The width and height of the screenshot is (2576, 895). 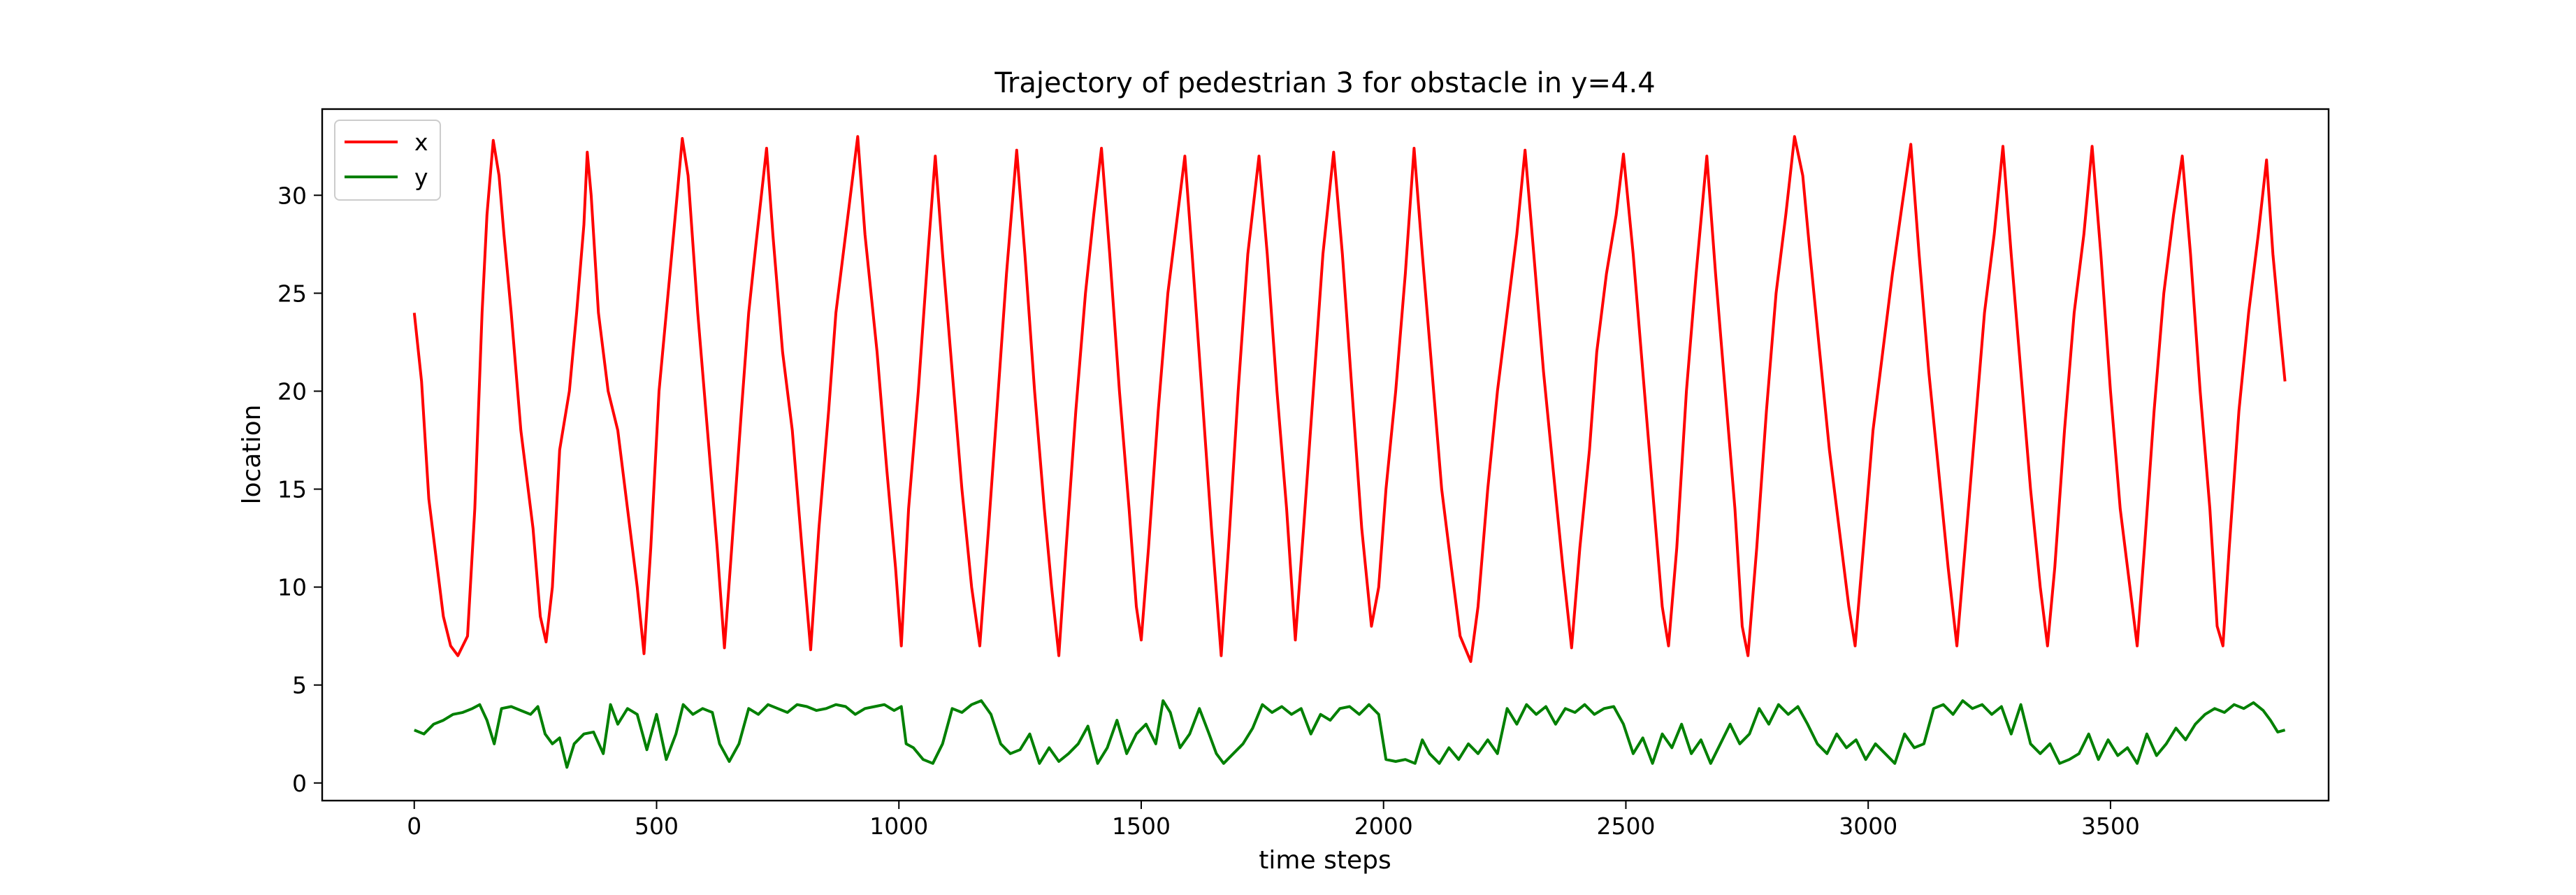 I want to click on legend-box, so click(x=387, y=161).